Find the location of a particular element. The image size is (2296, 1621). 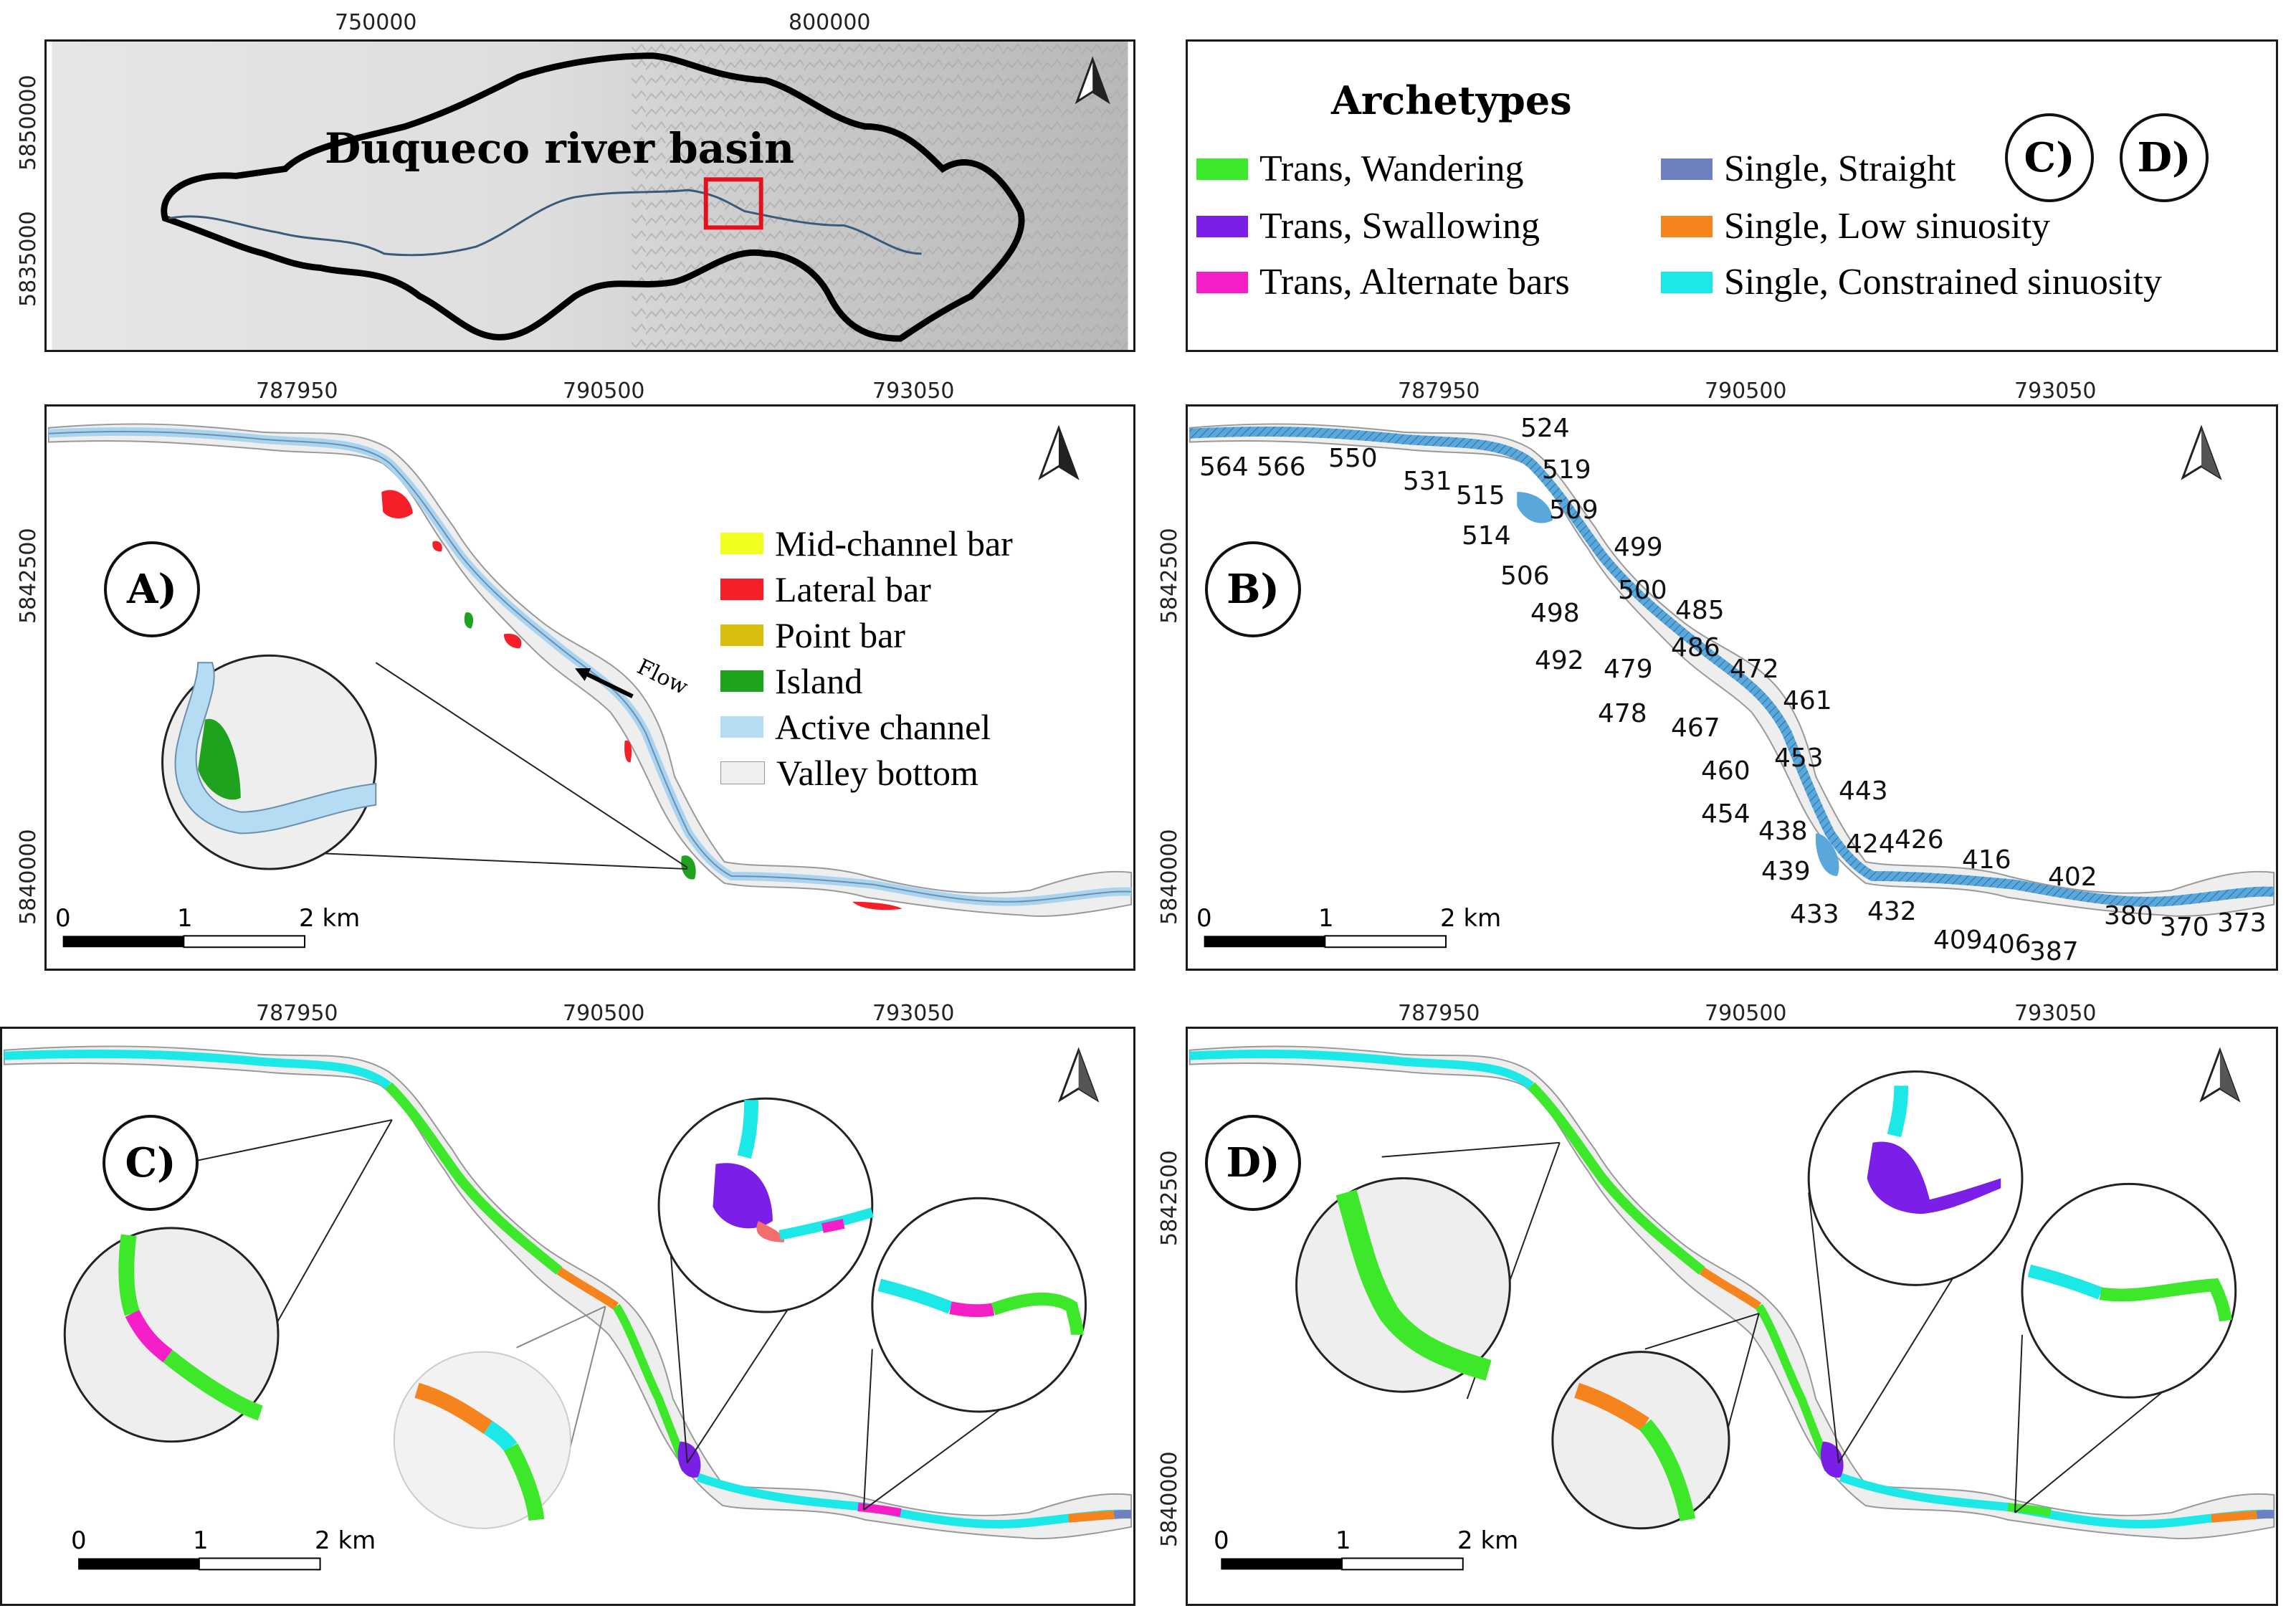

panel-b-x-tick: 793050 is located at coordinates (2055, 391).